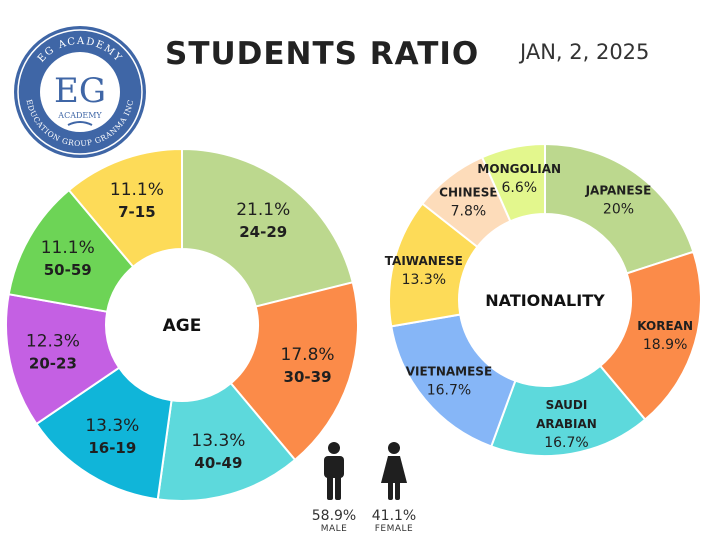  Describe the element at coordinates (394, 516) in the screenshot. I see `female-percent: 41.1%` at that location.